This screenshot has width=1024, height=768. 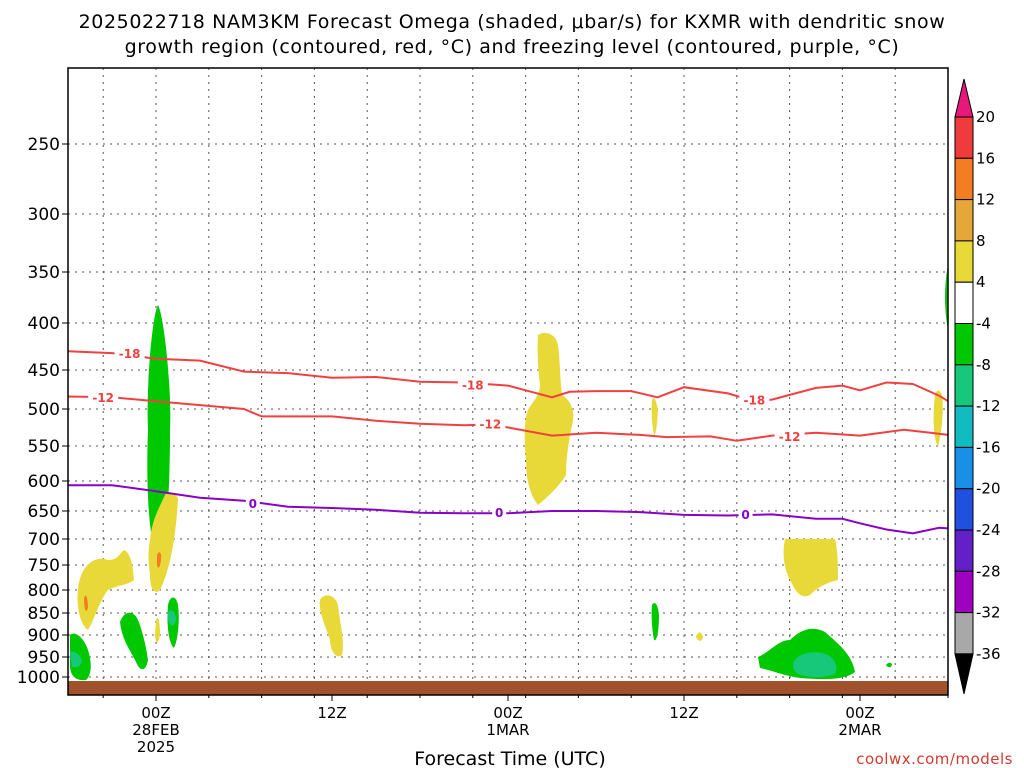 I want to click on credit-text: coolwx.com/models, so click(x=934, y=759).